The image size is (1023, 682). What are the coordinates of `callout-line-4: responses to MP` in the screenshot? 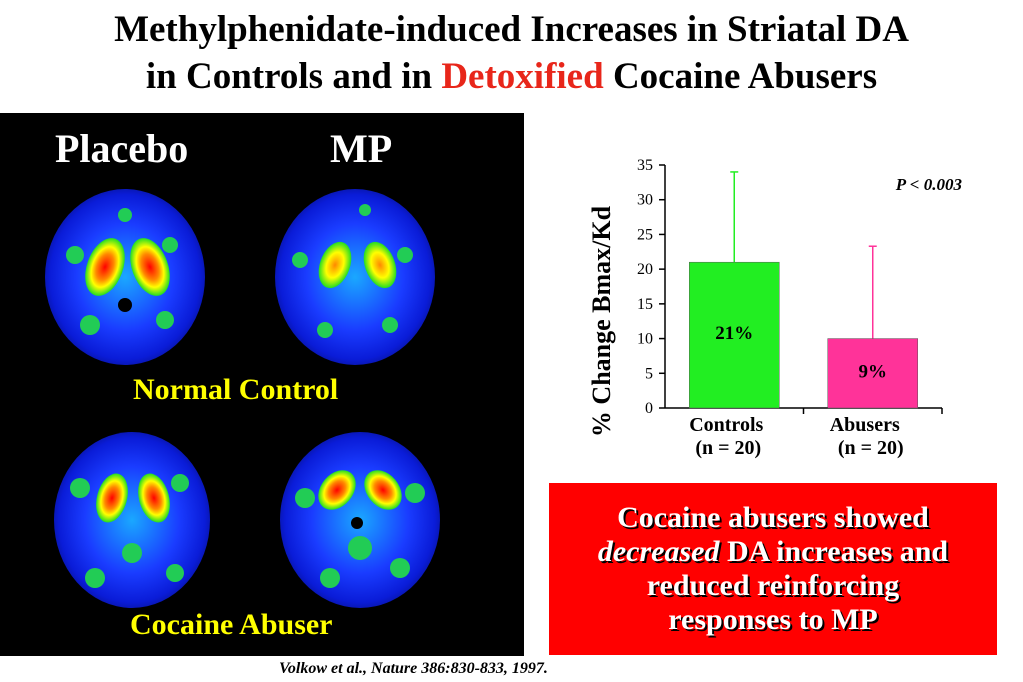 It's located at (773, 619).